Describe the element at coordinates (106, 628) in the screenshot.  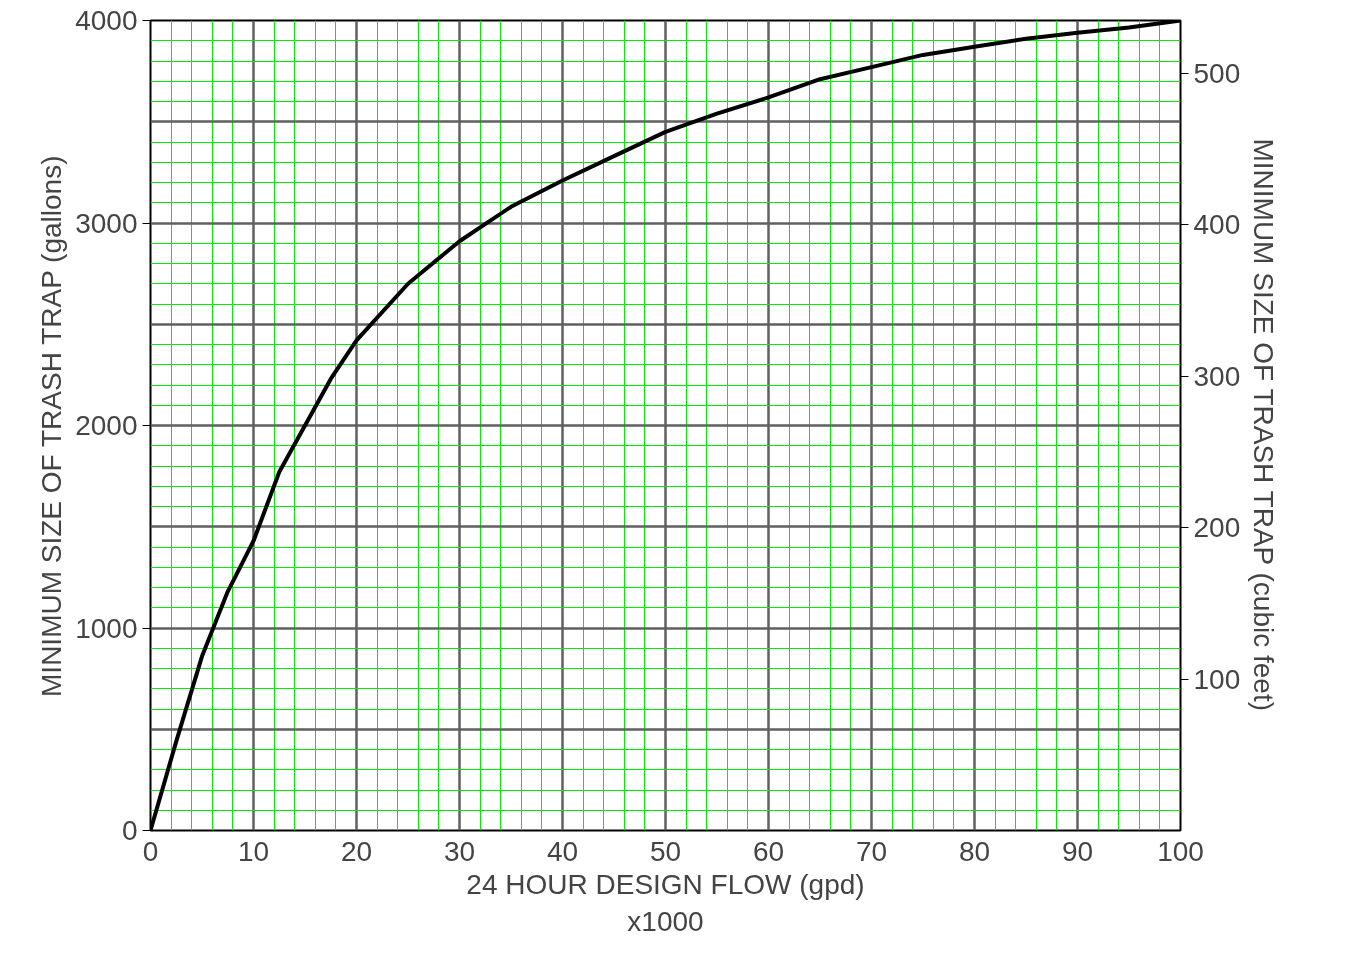
I see `y-tick-label: 1000` at that location.